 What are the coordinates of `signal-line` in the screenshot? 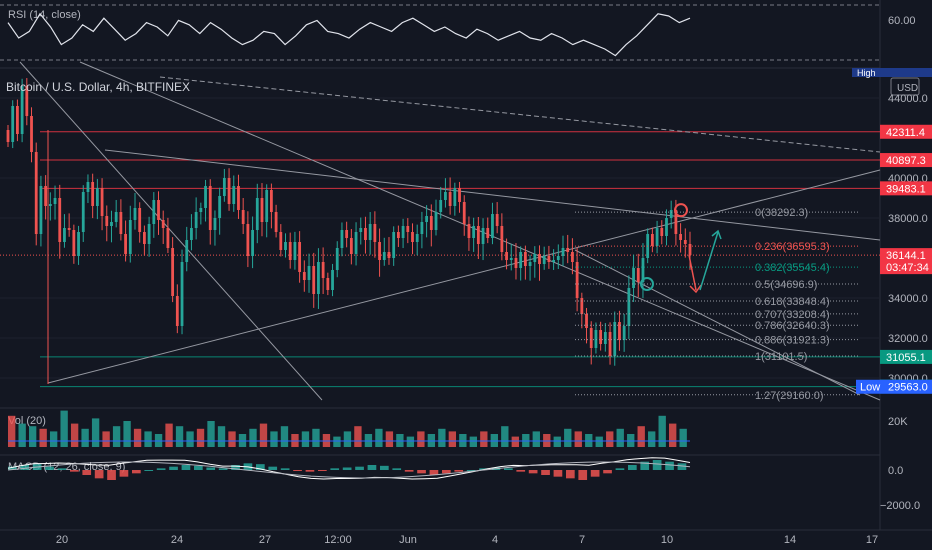 It's located at (349, 470).